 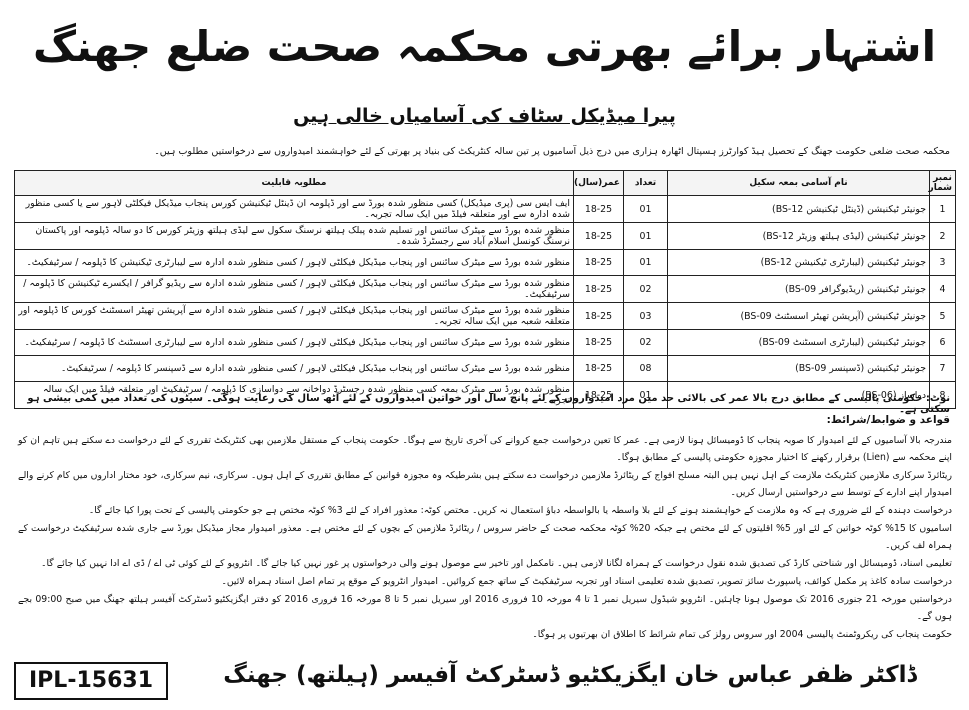 I want to click on table-cell: 03, so click(x=645, y=316).